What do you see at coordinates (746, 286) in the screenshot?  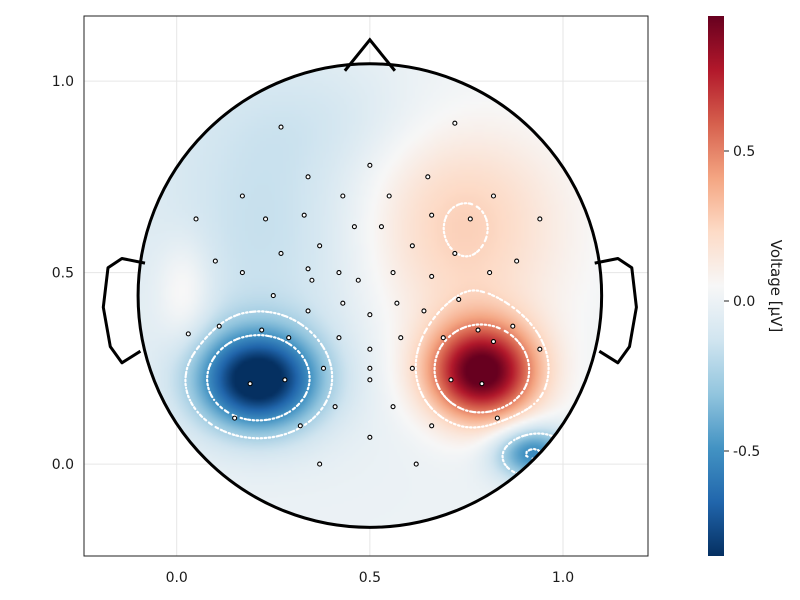 I see `colorbar: -0.5 0.0 0.5 Voltage [µV]` at bounding box center [746, 286].